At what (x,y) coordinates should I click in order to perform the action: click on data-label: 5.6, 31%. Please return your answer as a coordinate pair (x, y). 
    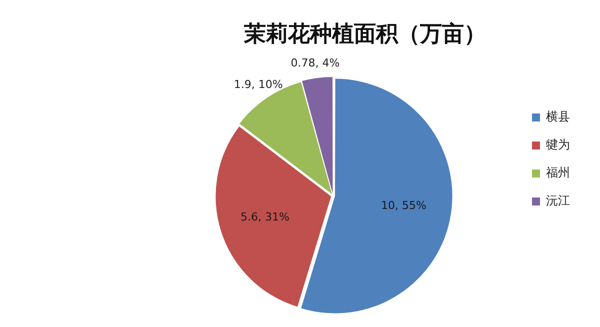
    Looking at the image, I should click on (265, 217).